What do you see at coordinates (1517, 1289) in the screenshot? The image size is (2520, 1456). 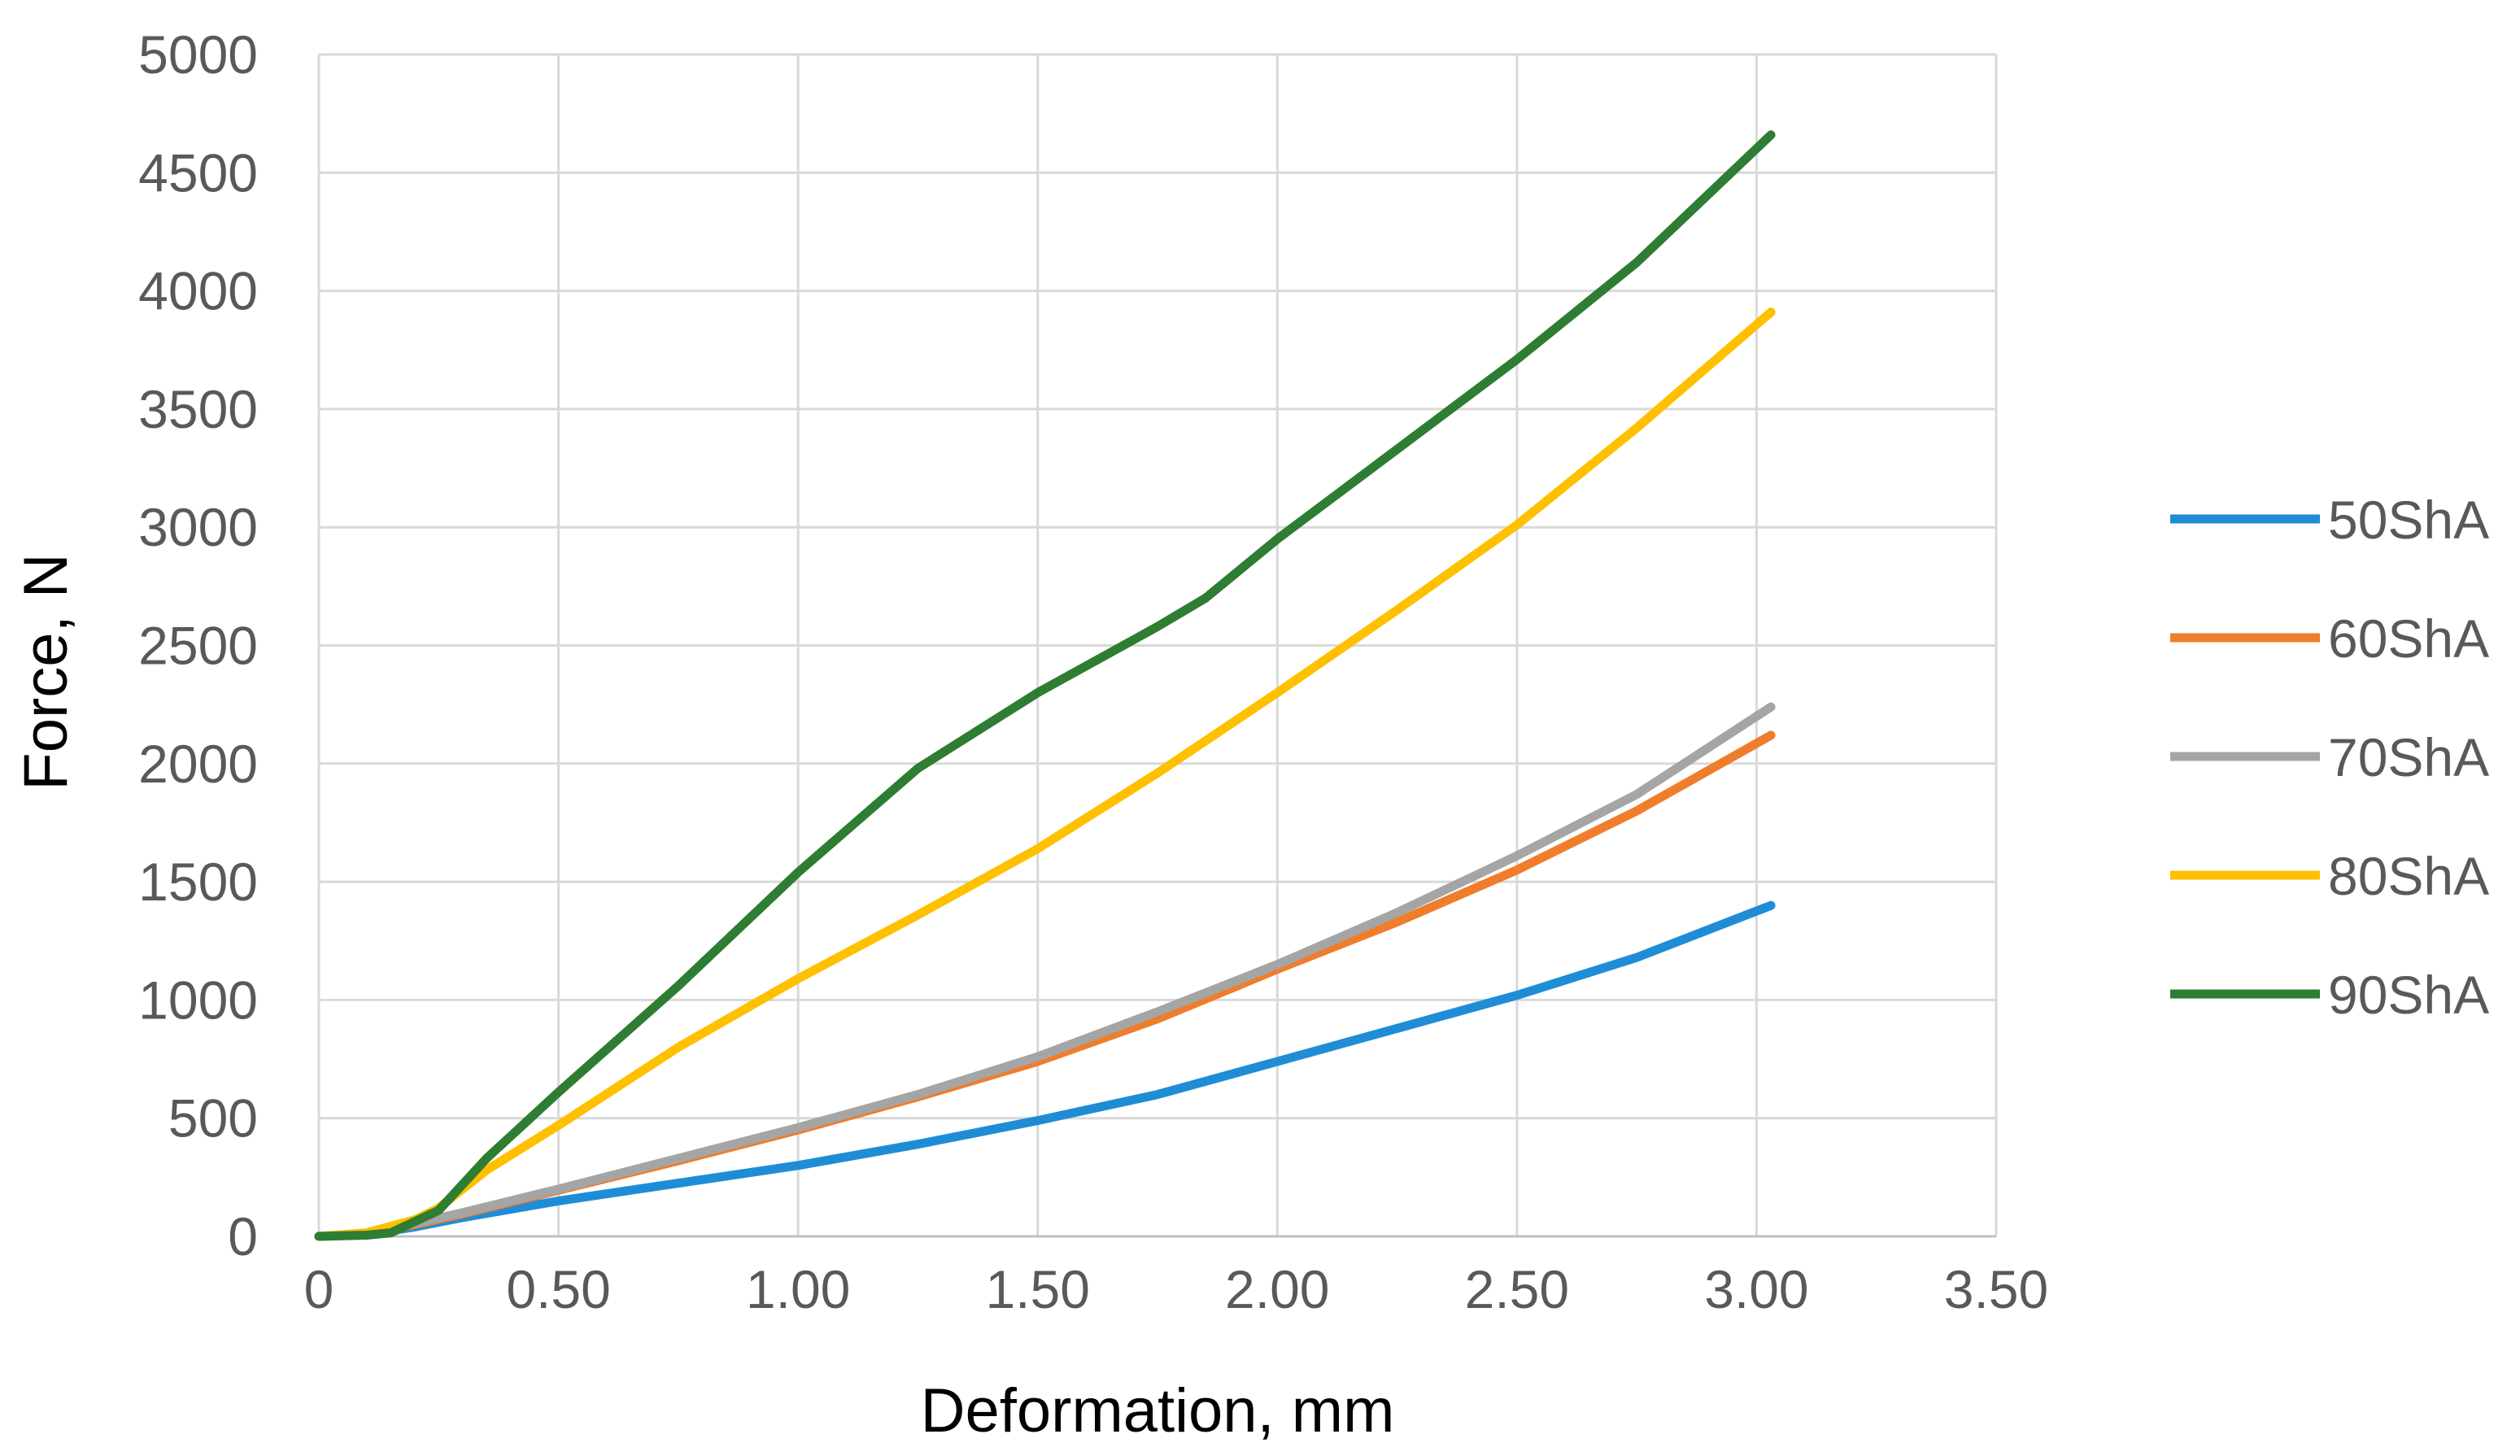 I see `x-tick-label: 2.50` at bounding box center [1517, 1289].